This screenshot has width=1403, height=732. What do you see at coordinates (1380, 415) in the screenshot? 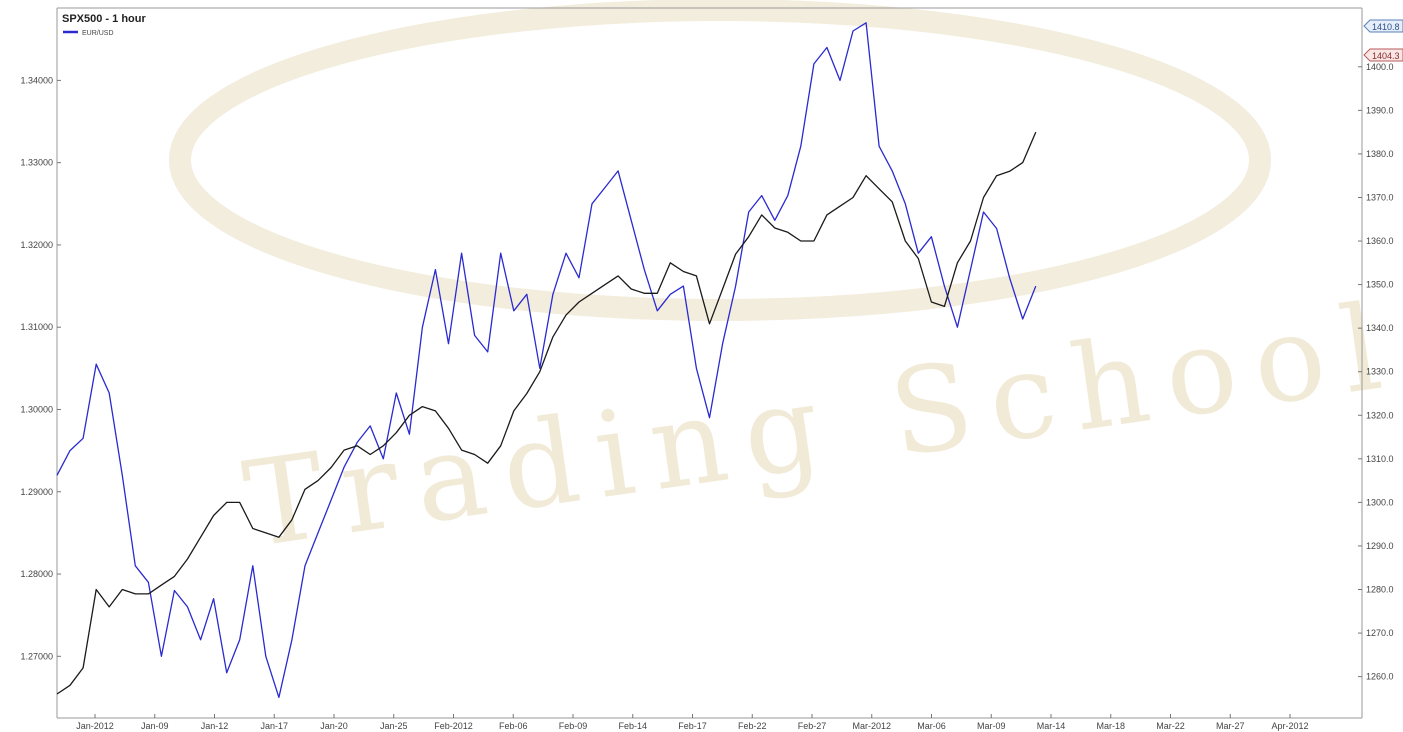
I see `right-y-tick-label: 1320.0` at bounding box center [1380, 415].